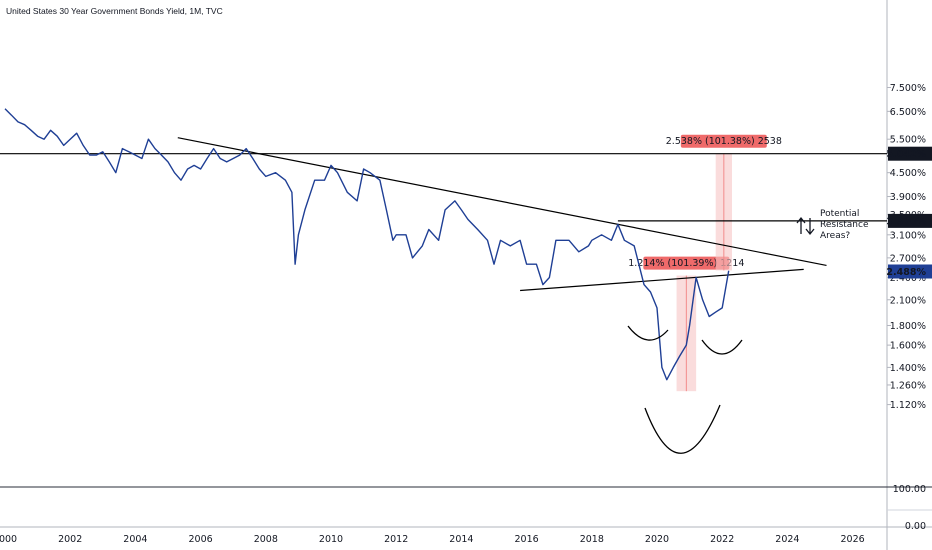 The height and width of the screenshot is (550, 932). What do you see at coordinates (722, 539) in the screenshot?
I see `x-tick-label: 2022` at bounding box center [722, 539].